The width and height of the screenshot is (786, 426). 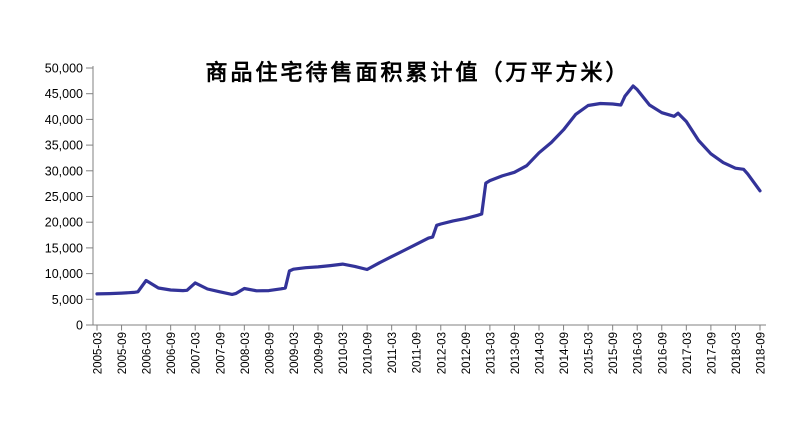 What do you see at coordinates (428, 328) in the screenshot?
I see `x-axis-ticks` at bounding box center [428, 328].